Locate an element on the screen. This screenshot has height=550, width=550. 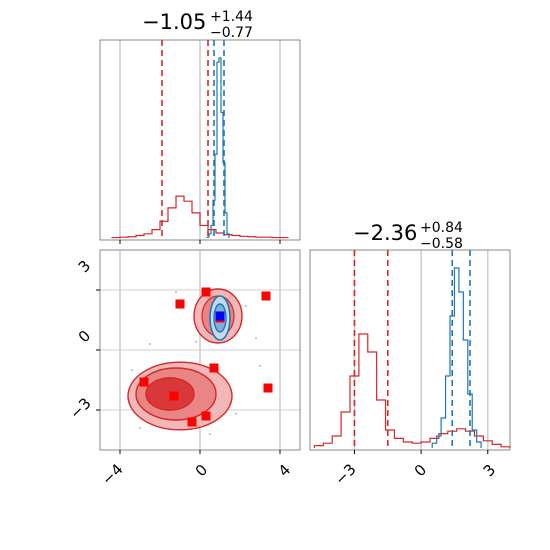
title-param2: −2.36 is located at coordinates (385, 233).